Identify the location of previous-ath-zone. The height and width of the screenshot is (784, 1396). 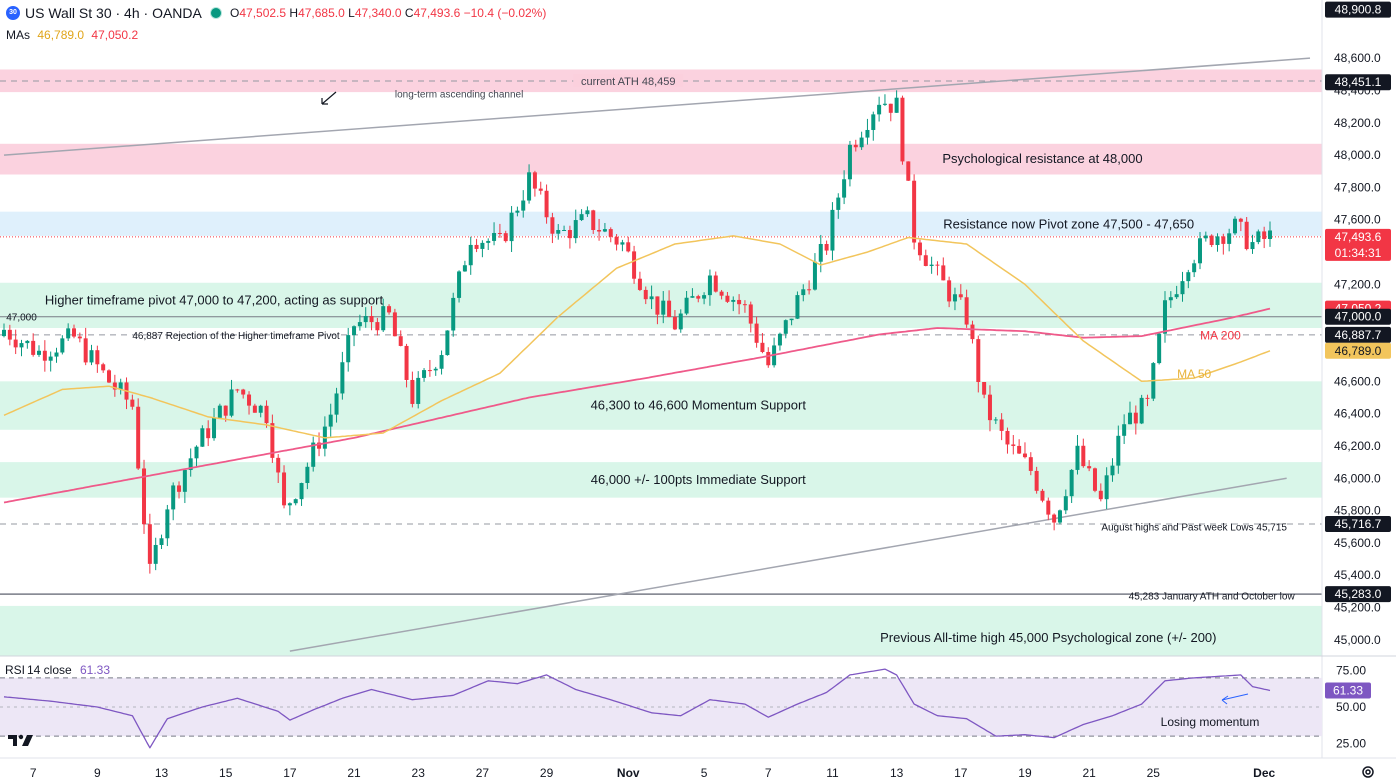
(661, 630).